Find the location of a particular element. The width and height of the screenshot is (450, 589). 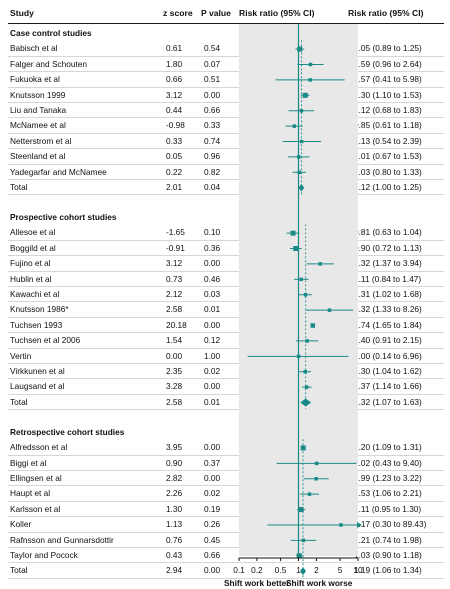

z-score: 1.54 is located at coordinates (174, 340).